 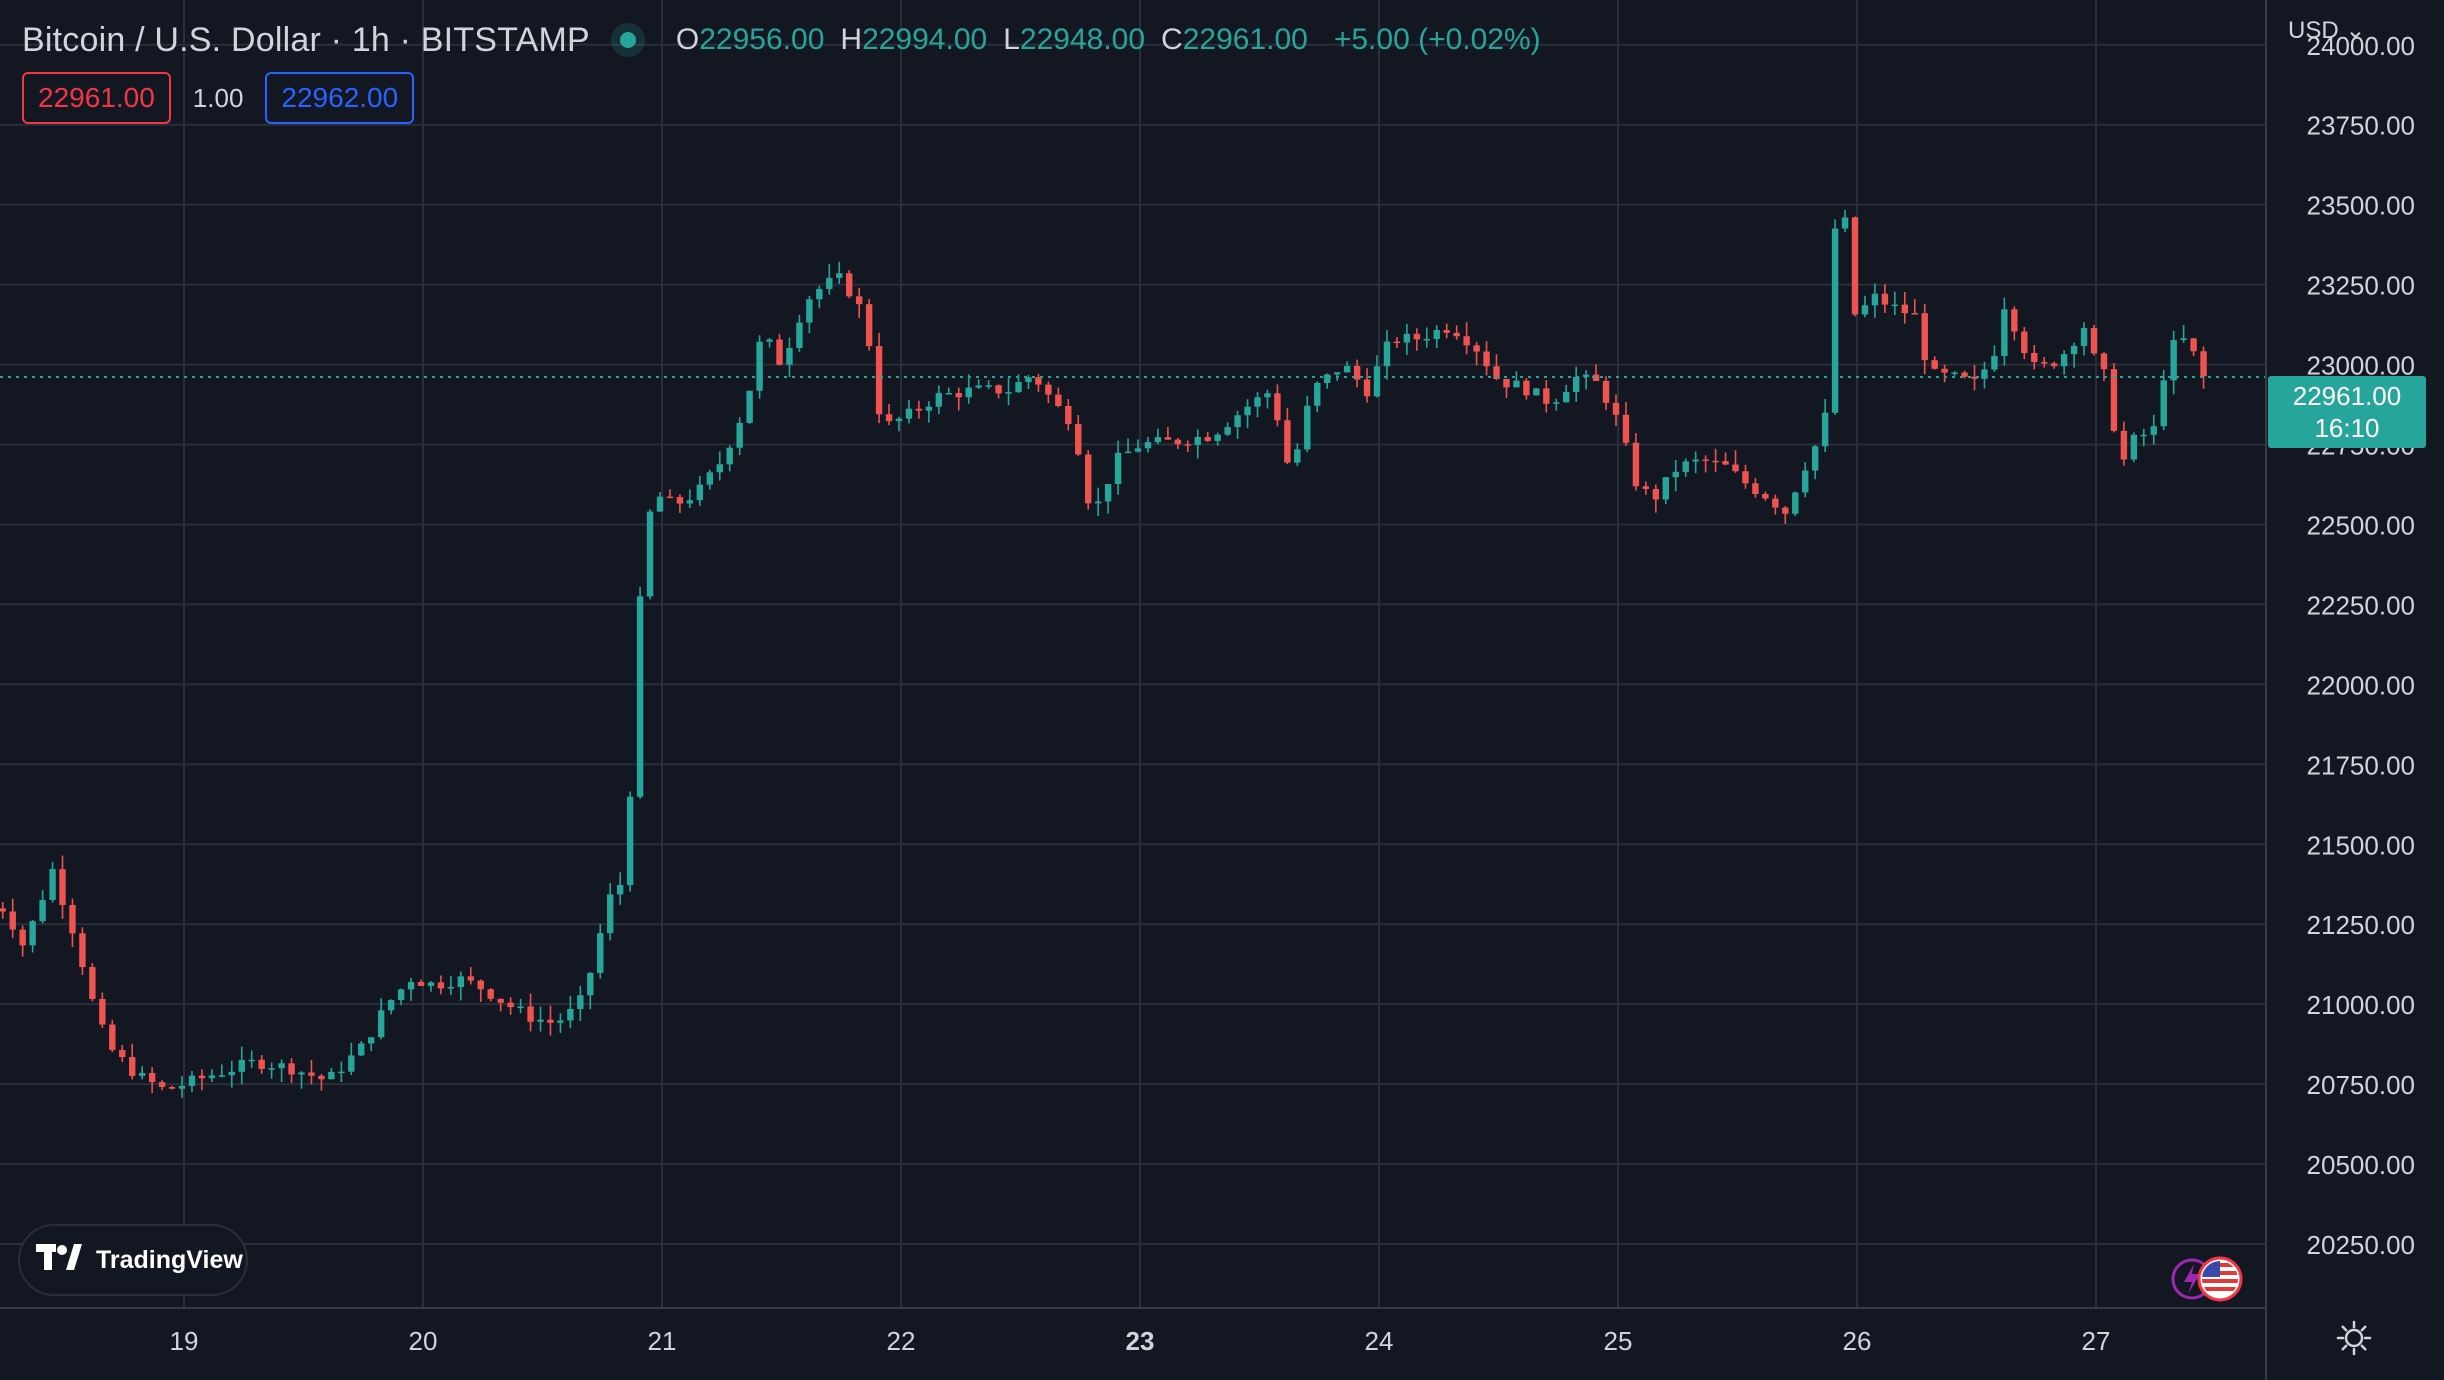 I want to click on time-tick-label: 24, so click(x=1379, y=1341).